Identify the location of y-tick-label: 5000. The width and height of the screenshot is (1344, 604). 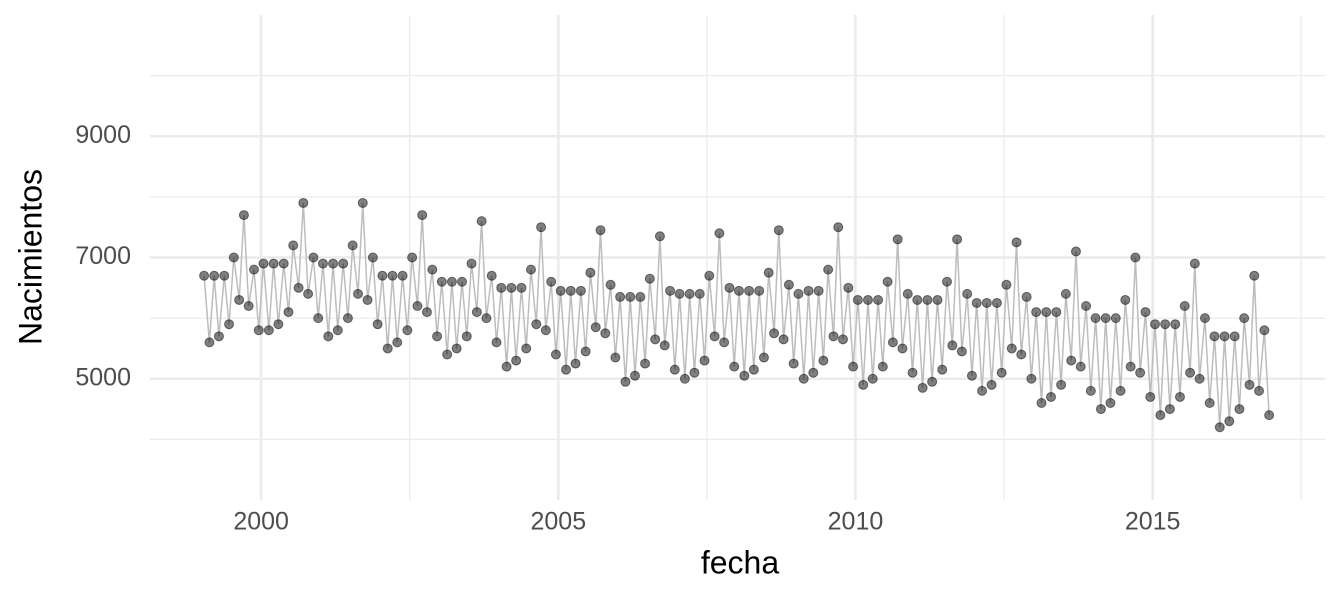
(103, 377).